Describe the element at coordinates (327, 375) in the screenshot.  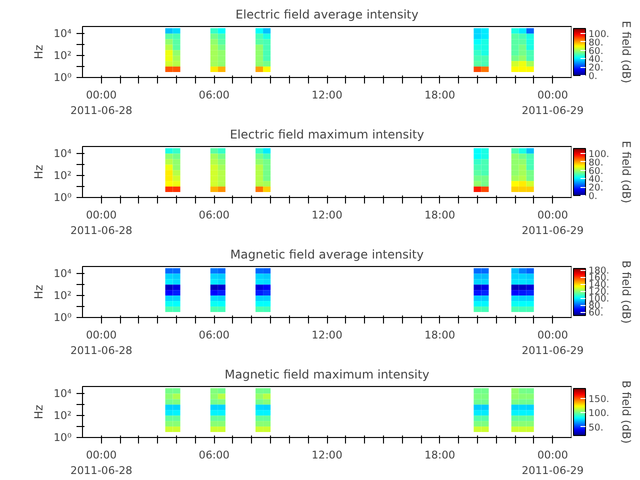
I see `chart-title: Magnetic field maximum intensity` at that location.